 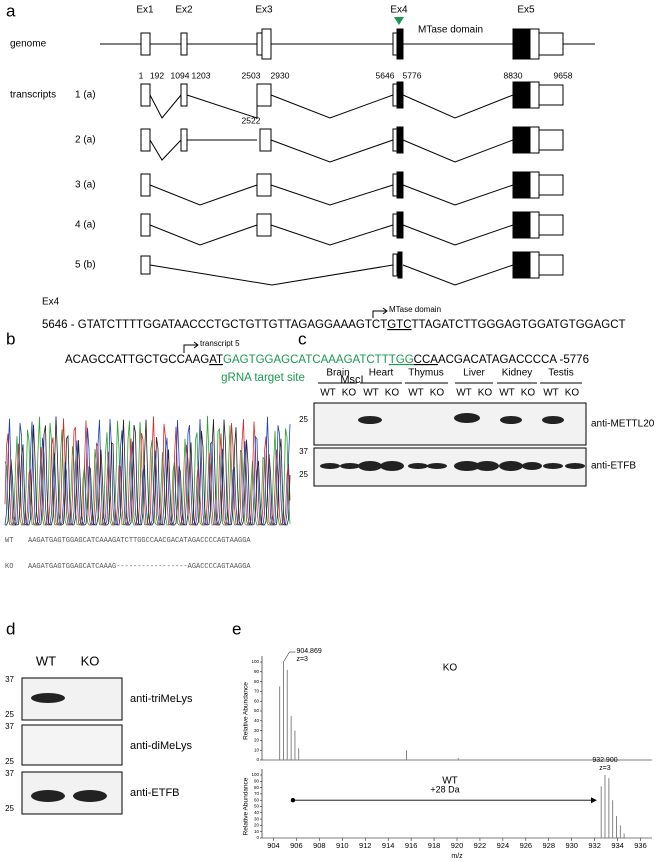 What do you see at coordinates (257, 740) in the screenshot?
I see `y-tick-label: 20` at bounding box center [257, 740].